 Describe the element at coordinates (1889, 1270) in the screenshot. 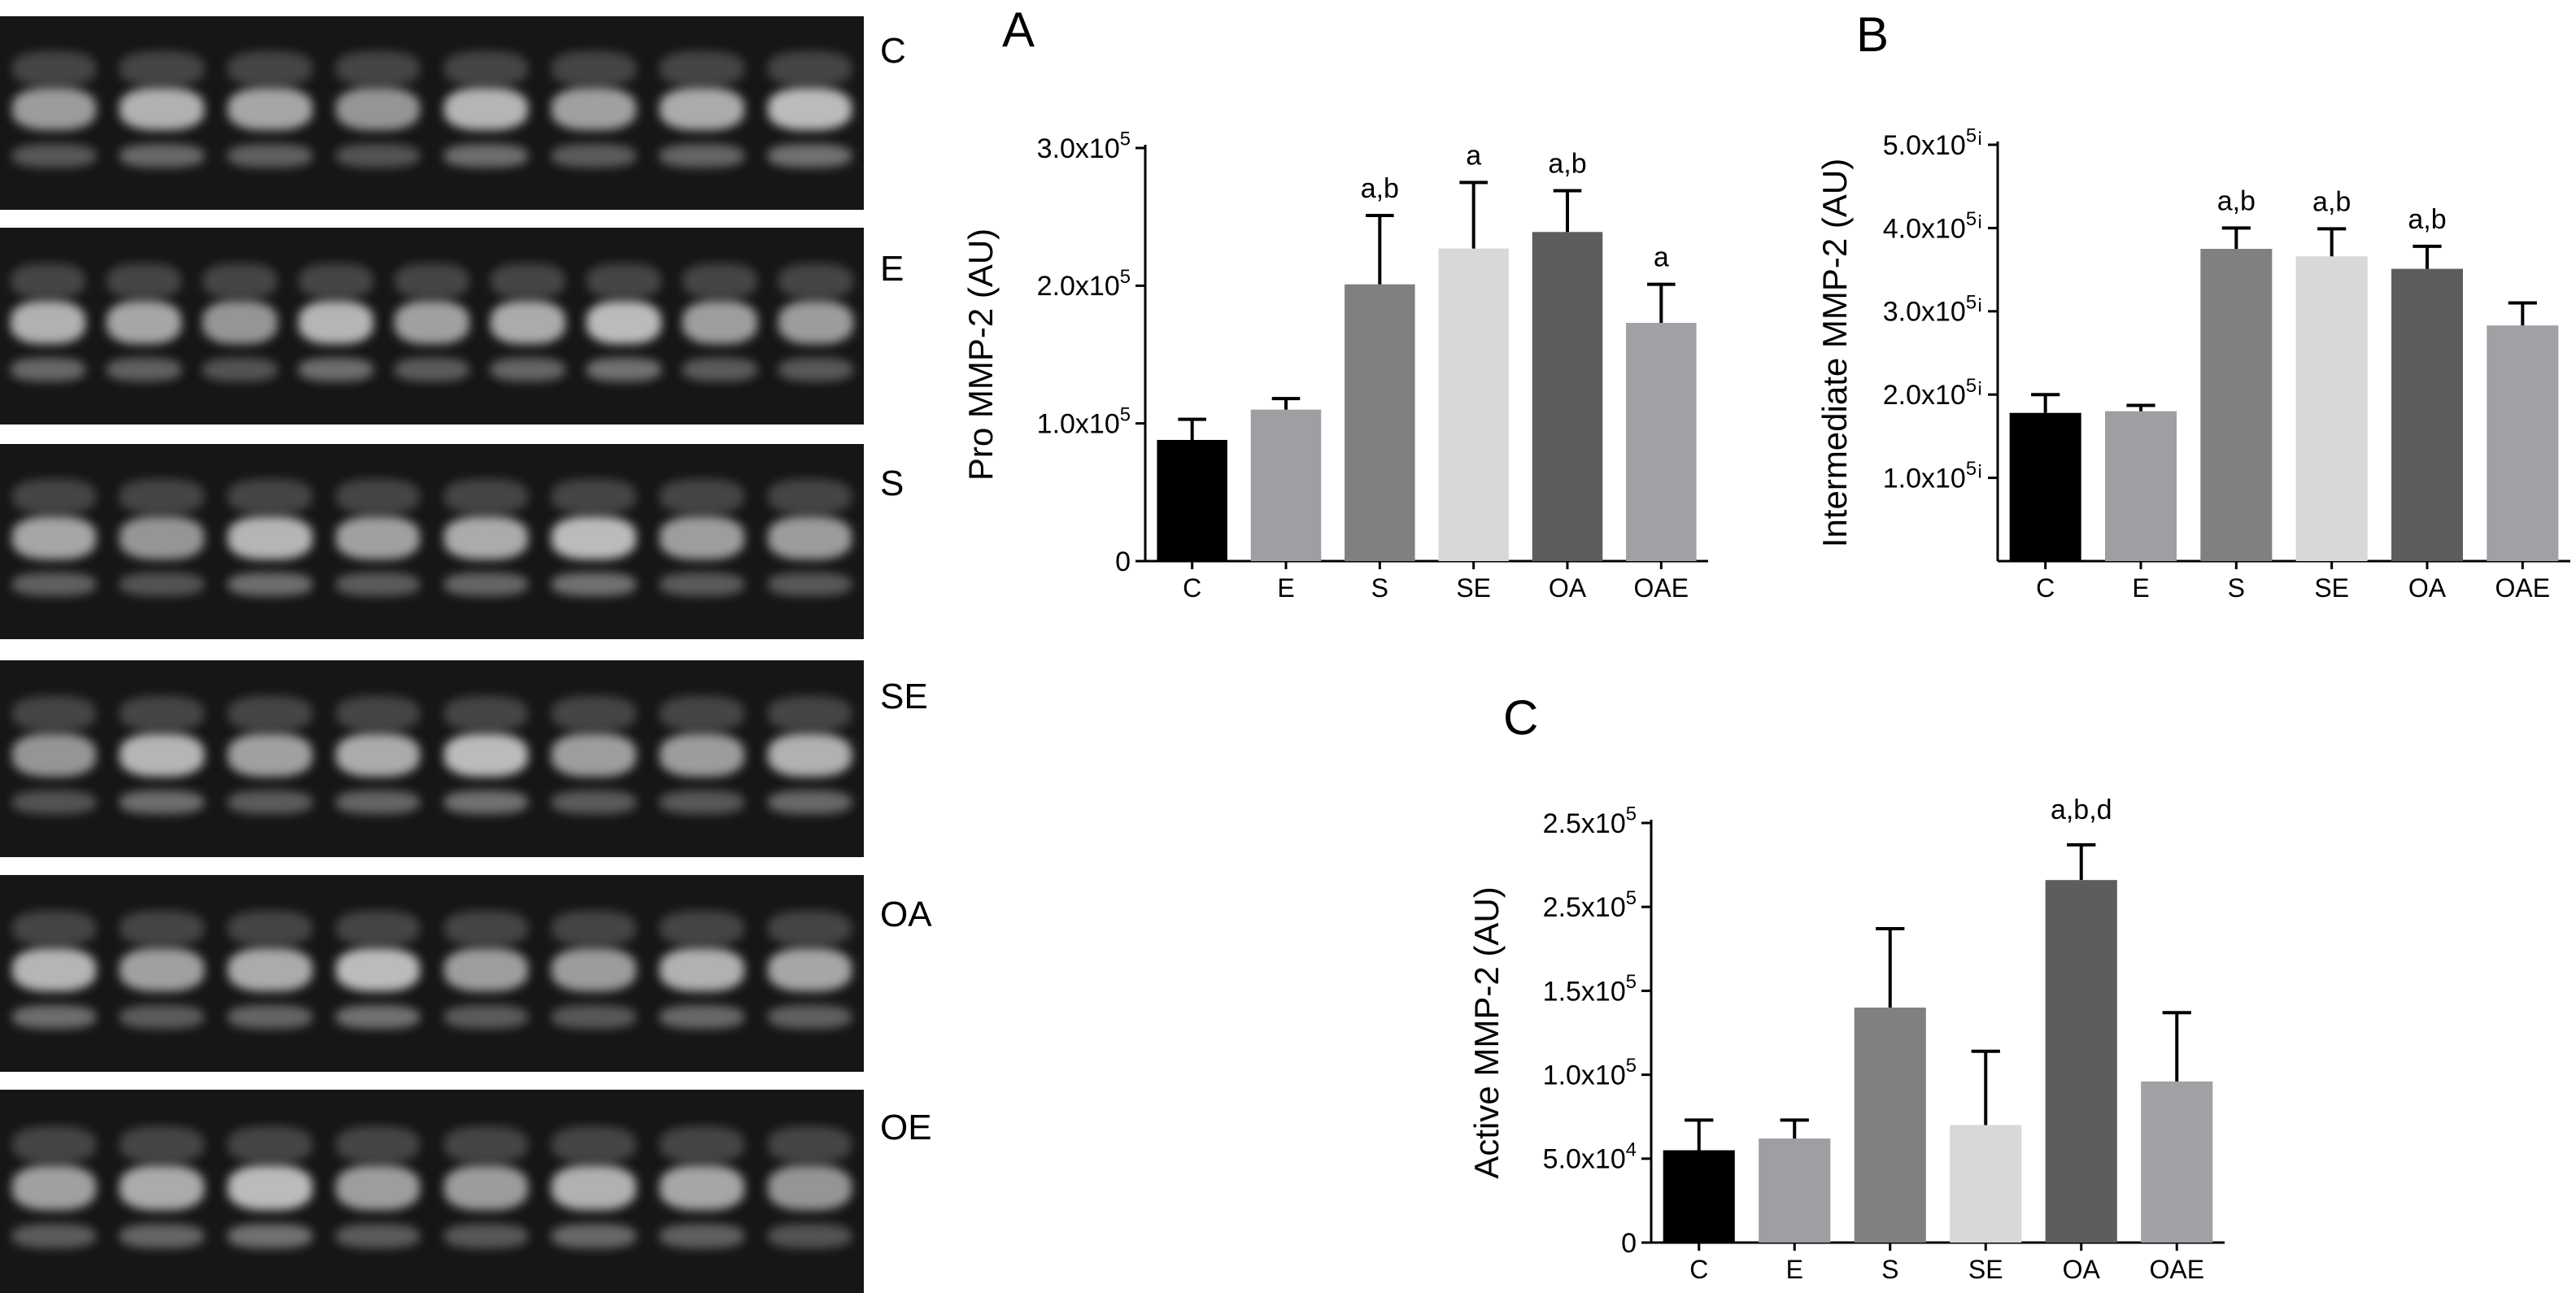

I see `x-tick-label-s: S` at that location.